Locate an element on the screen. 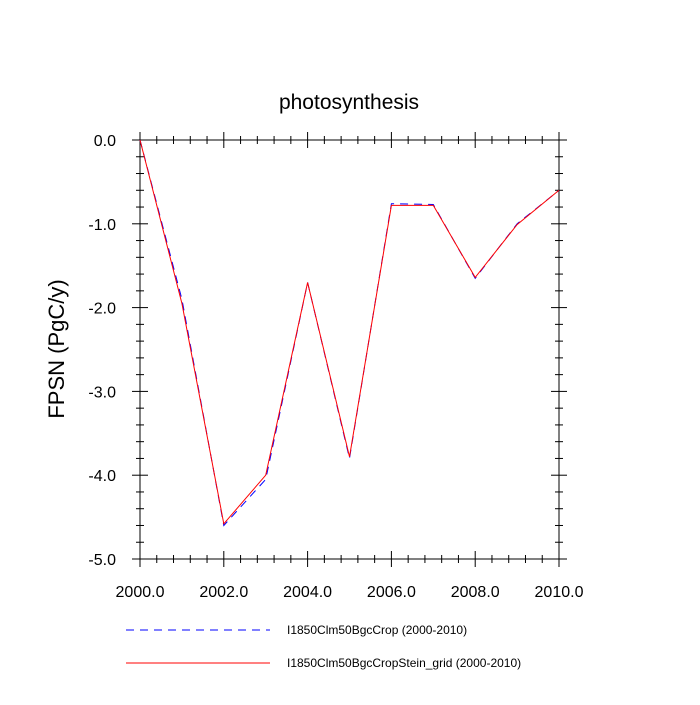 The height and width of the screenshot is (705, 700). y-tick-label: -4.0 is located at coordinates (102, 476).